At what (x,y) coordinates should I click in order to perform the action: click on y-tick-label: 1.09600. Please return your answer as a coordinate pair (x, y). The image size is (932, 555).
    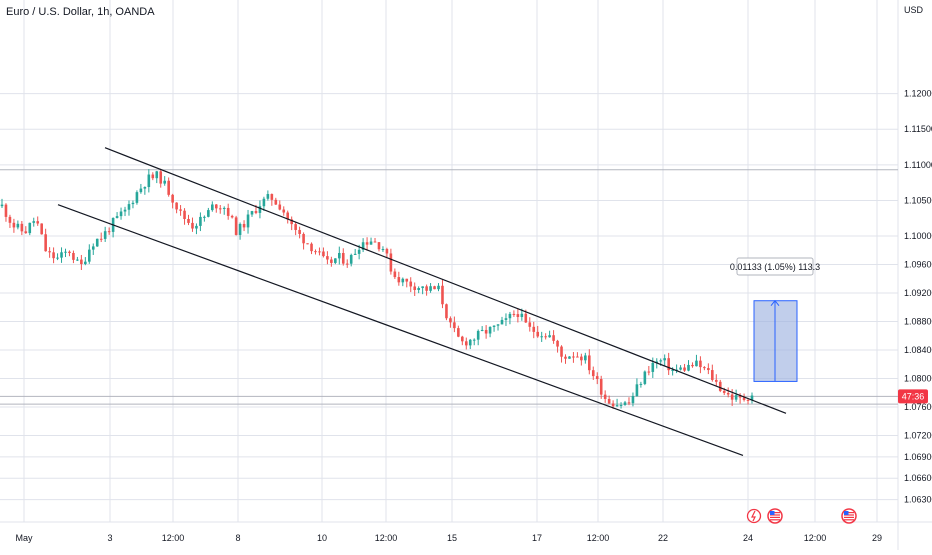
    Looking at the image, I should click on (918, 265).